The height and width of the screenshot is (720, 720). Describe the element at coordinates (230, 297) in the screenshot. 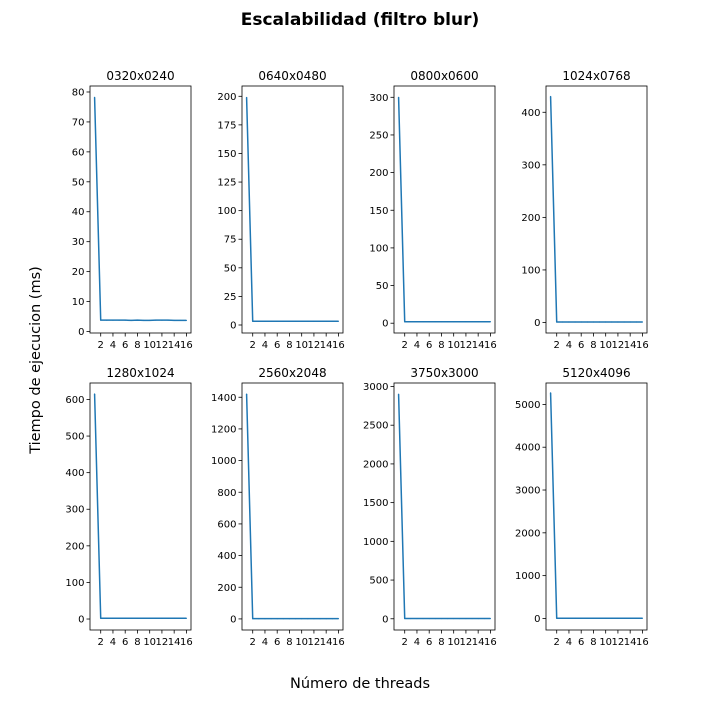

I see `y-tick-label: 25` at that location.